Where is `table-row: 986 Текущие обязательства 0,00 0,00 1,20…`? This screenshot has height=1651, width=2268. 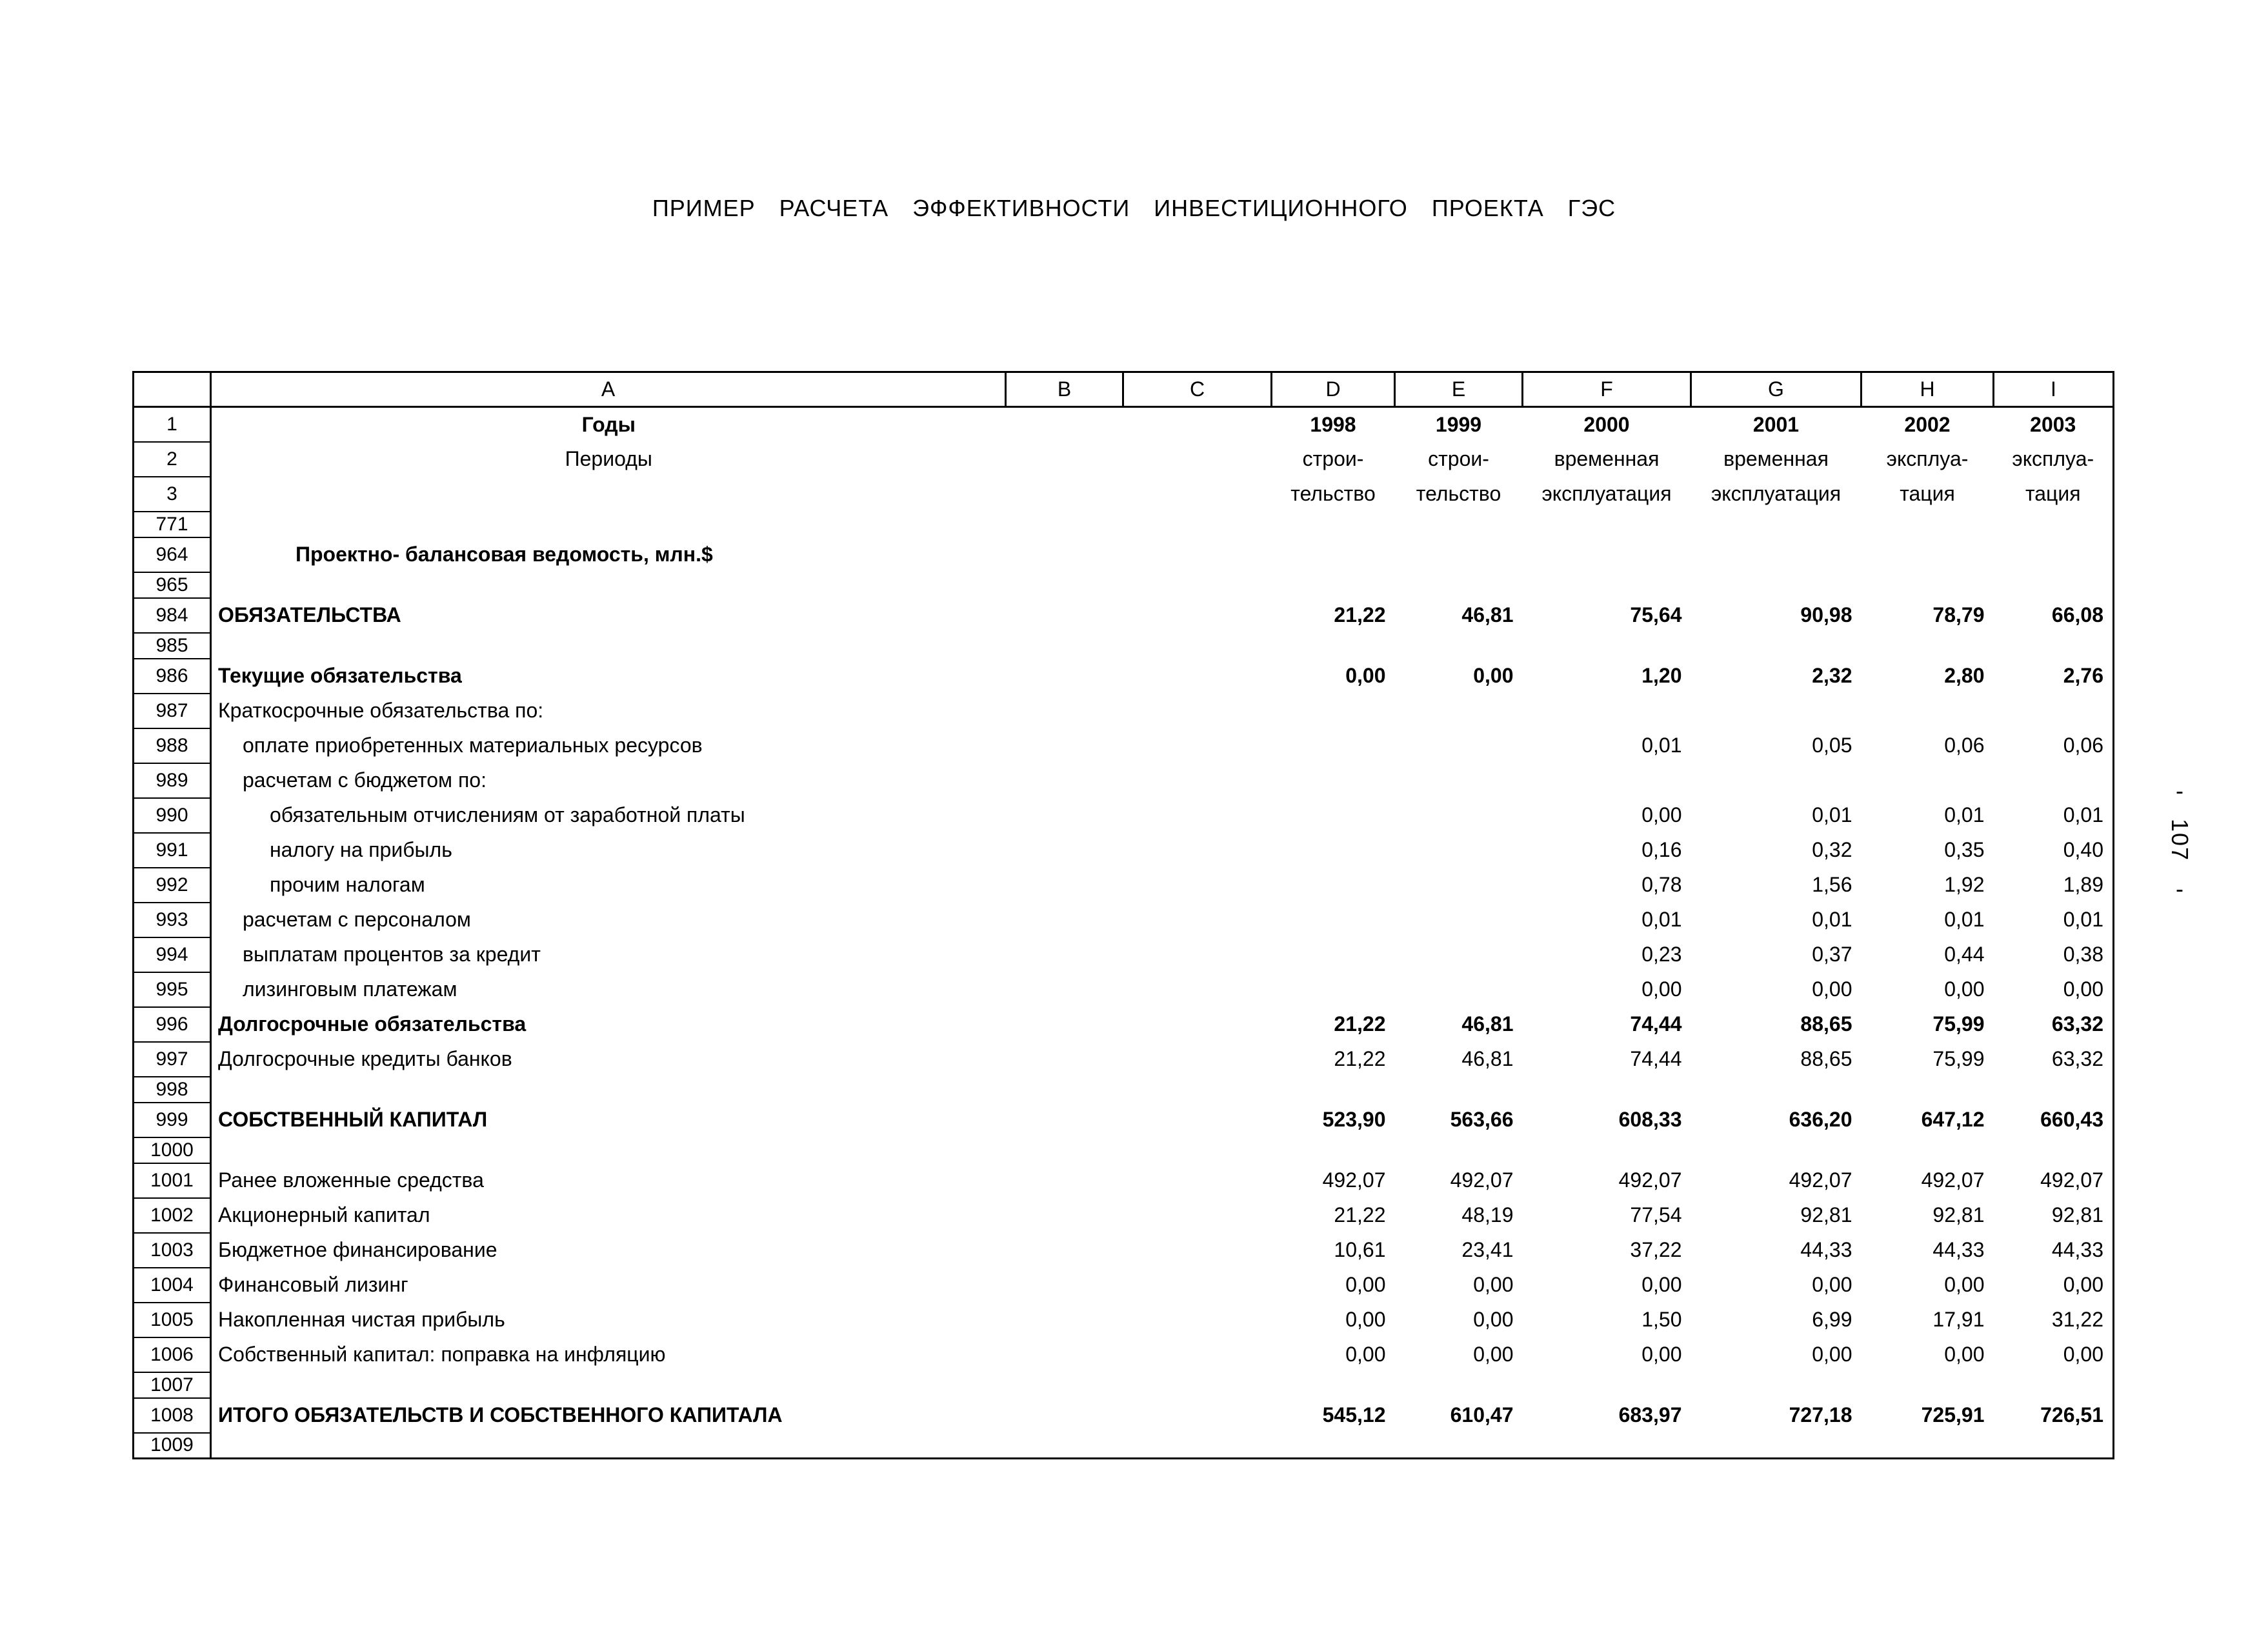
table-row: 986 Текущие обязательства 0,00 0,00 1,20… is located at coordinates (1123, 676).